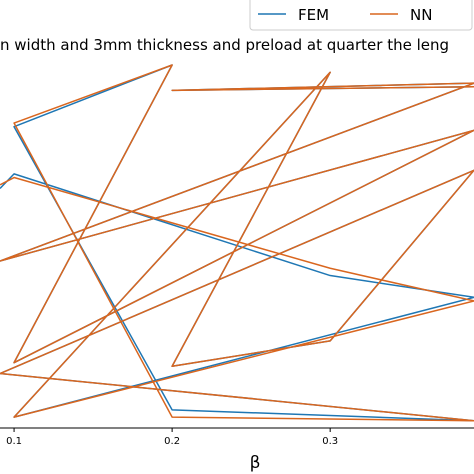 Image resolution: width=474 pixels, height=474 pixels. What do you see at coordinates (313, 15) in the screenshot?
I see `legend-label: FEM` at bounding box center [313, 15].